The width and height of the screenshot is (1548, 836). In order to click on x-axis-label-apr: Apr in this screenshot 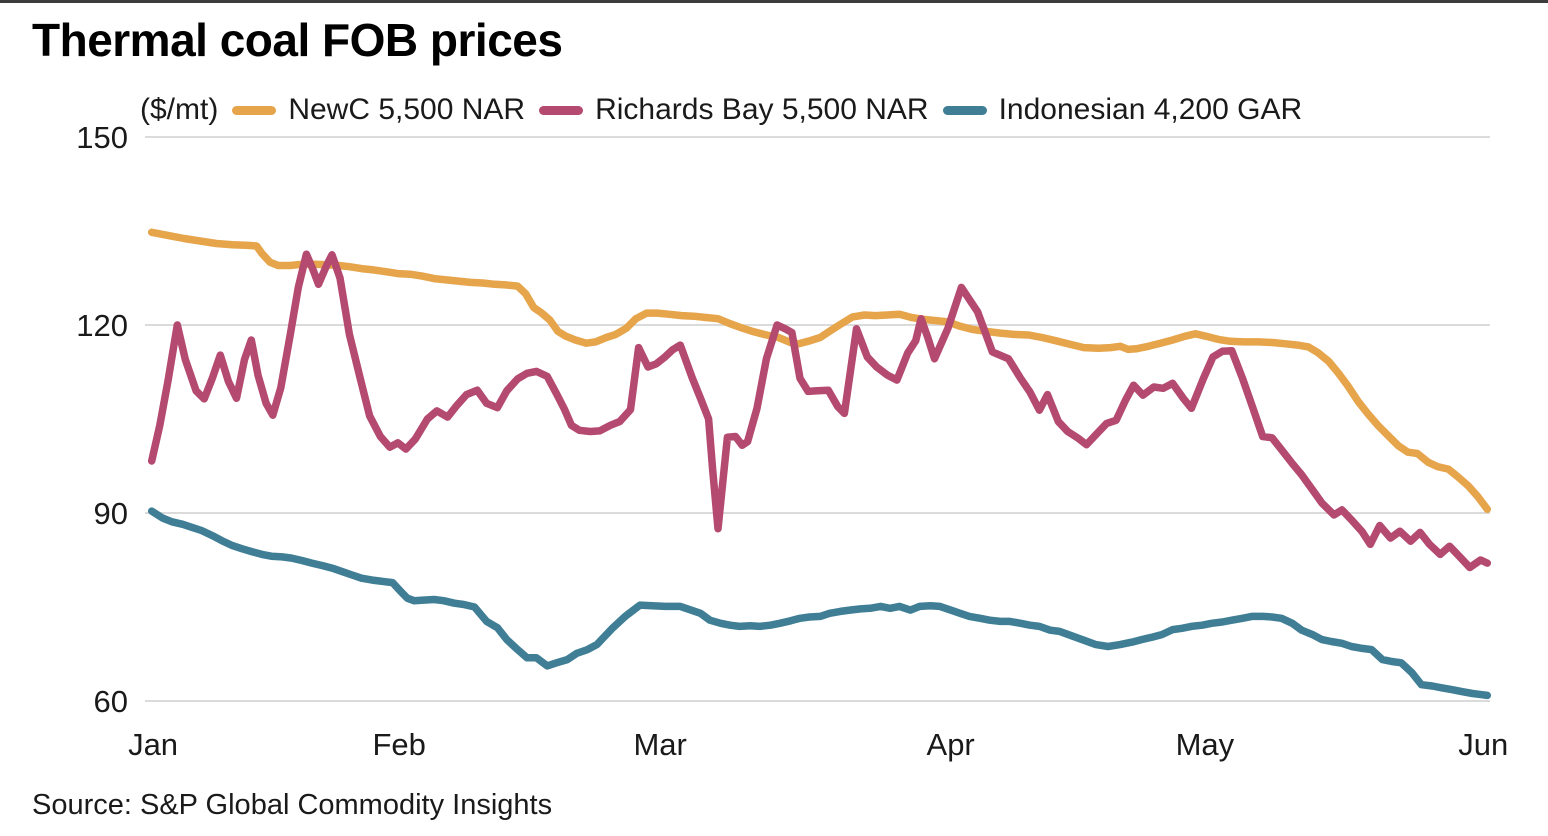, I will do `click(951, 744)`.